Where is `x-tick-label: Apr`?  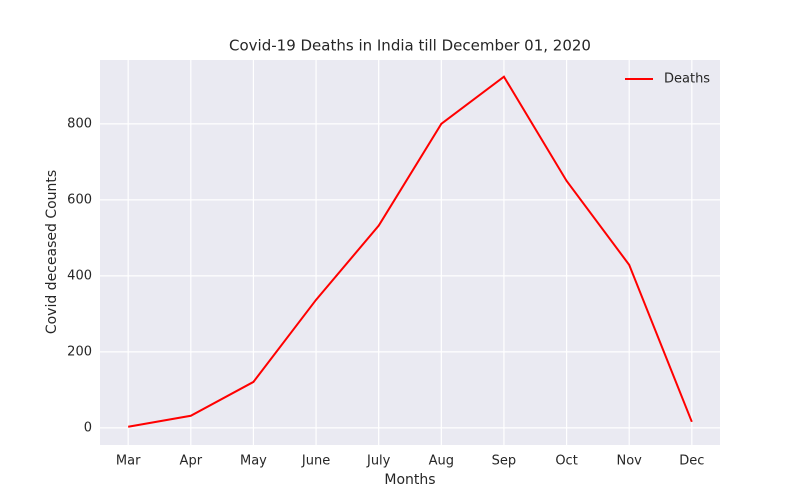
x-tick-label: Apr is located at coordinates (191, 461).